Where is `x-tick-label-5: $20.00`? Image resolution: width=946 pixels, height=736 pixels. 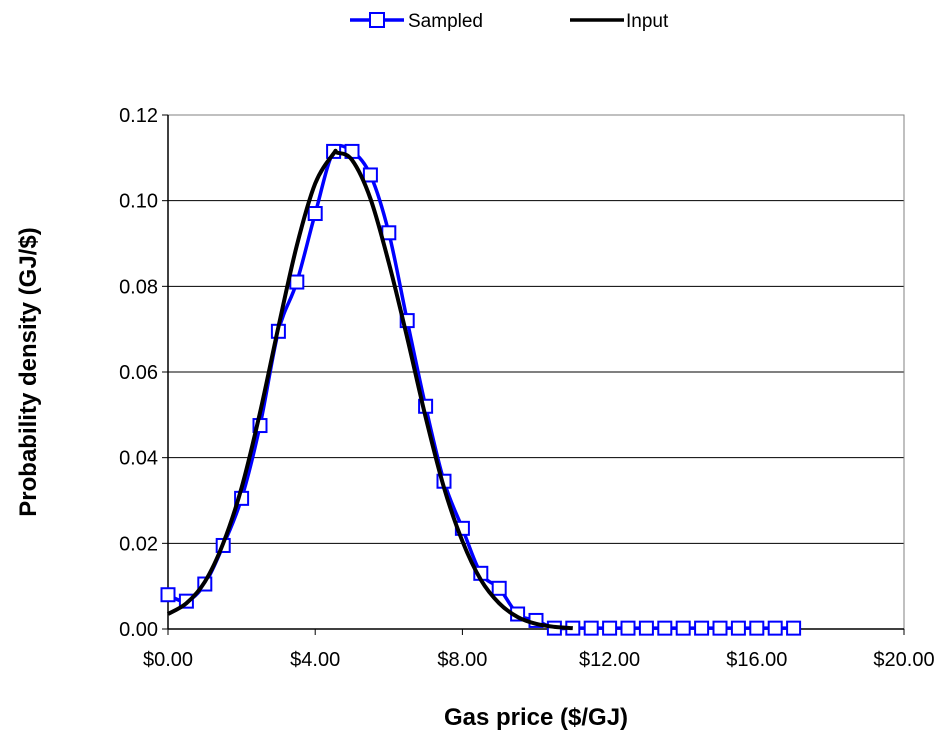 x-tick-label-5: $20.00 is located at coordinates (903, 660).